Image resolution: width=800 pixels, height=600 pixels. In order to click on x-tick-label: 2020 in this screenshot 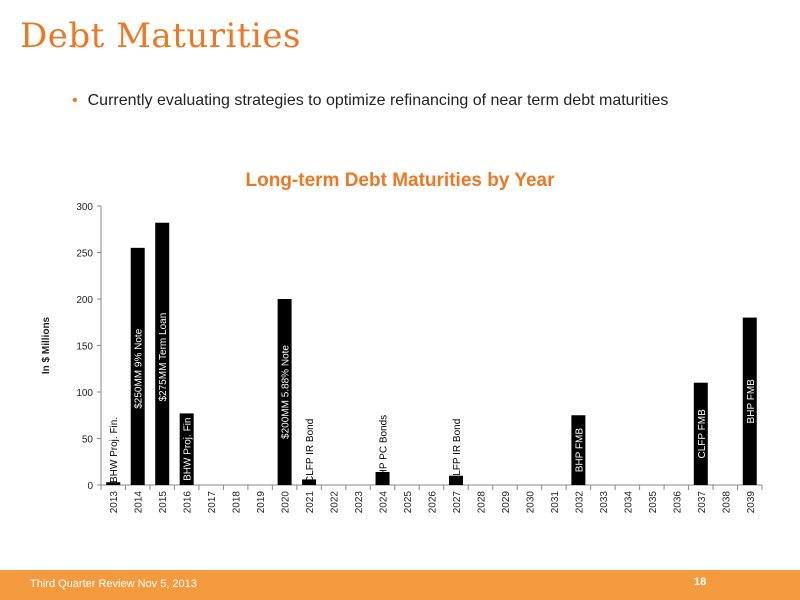, I will do `click(286, 502)`.